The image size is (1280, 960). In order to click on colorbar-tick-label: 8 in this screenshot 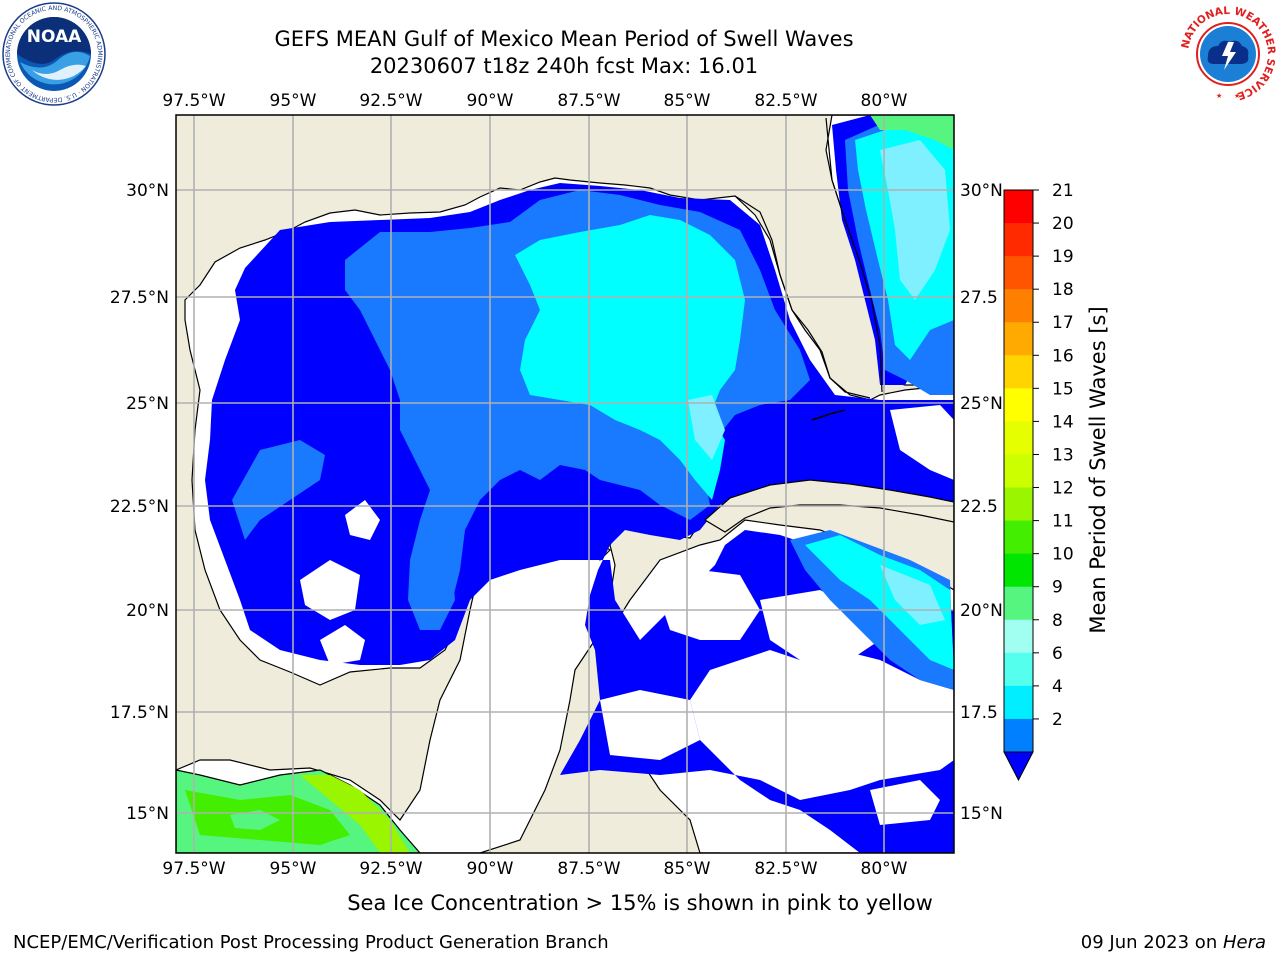, I will do `click(1057, 621)`.